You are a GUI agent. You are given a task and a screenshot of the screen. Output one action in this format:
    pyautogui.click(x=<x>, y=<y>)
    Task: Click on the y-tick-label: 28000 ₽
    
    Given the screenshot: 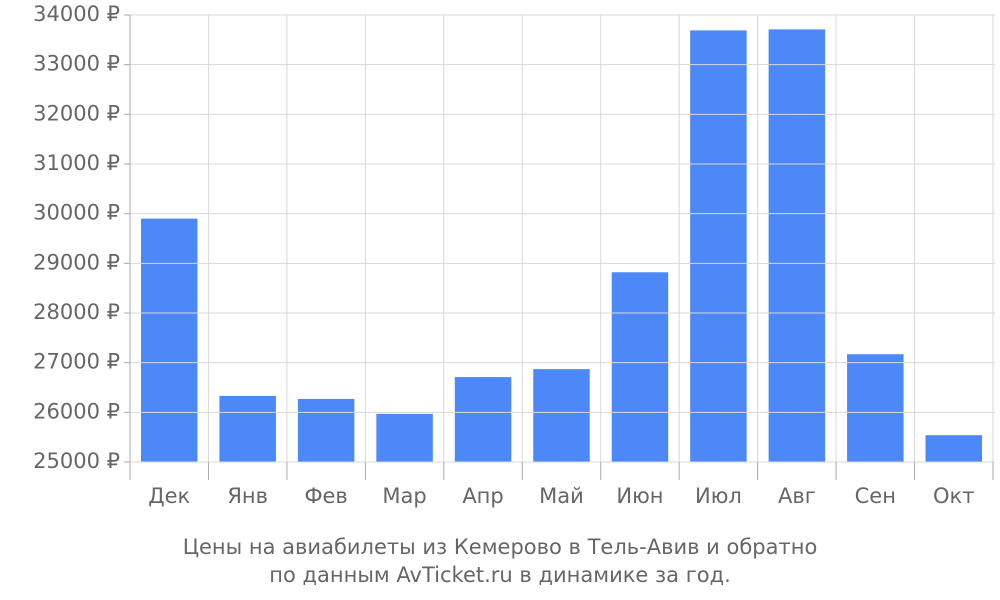 What is the action you would take?
    pyautogui.click(x=76, y=312)
    